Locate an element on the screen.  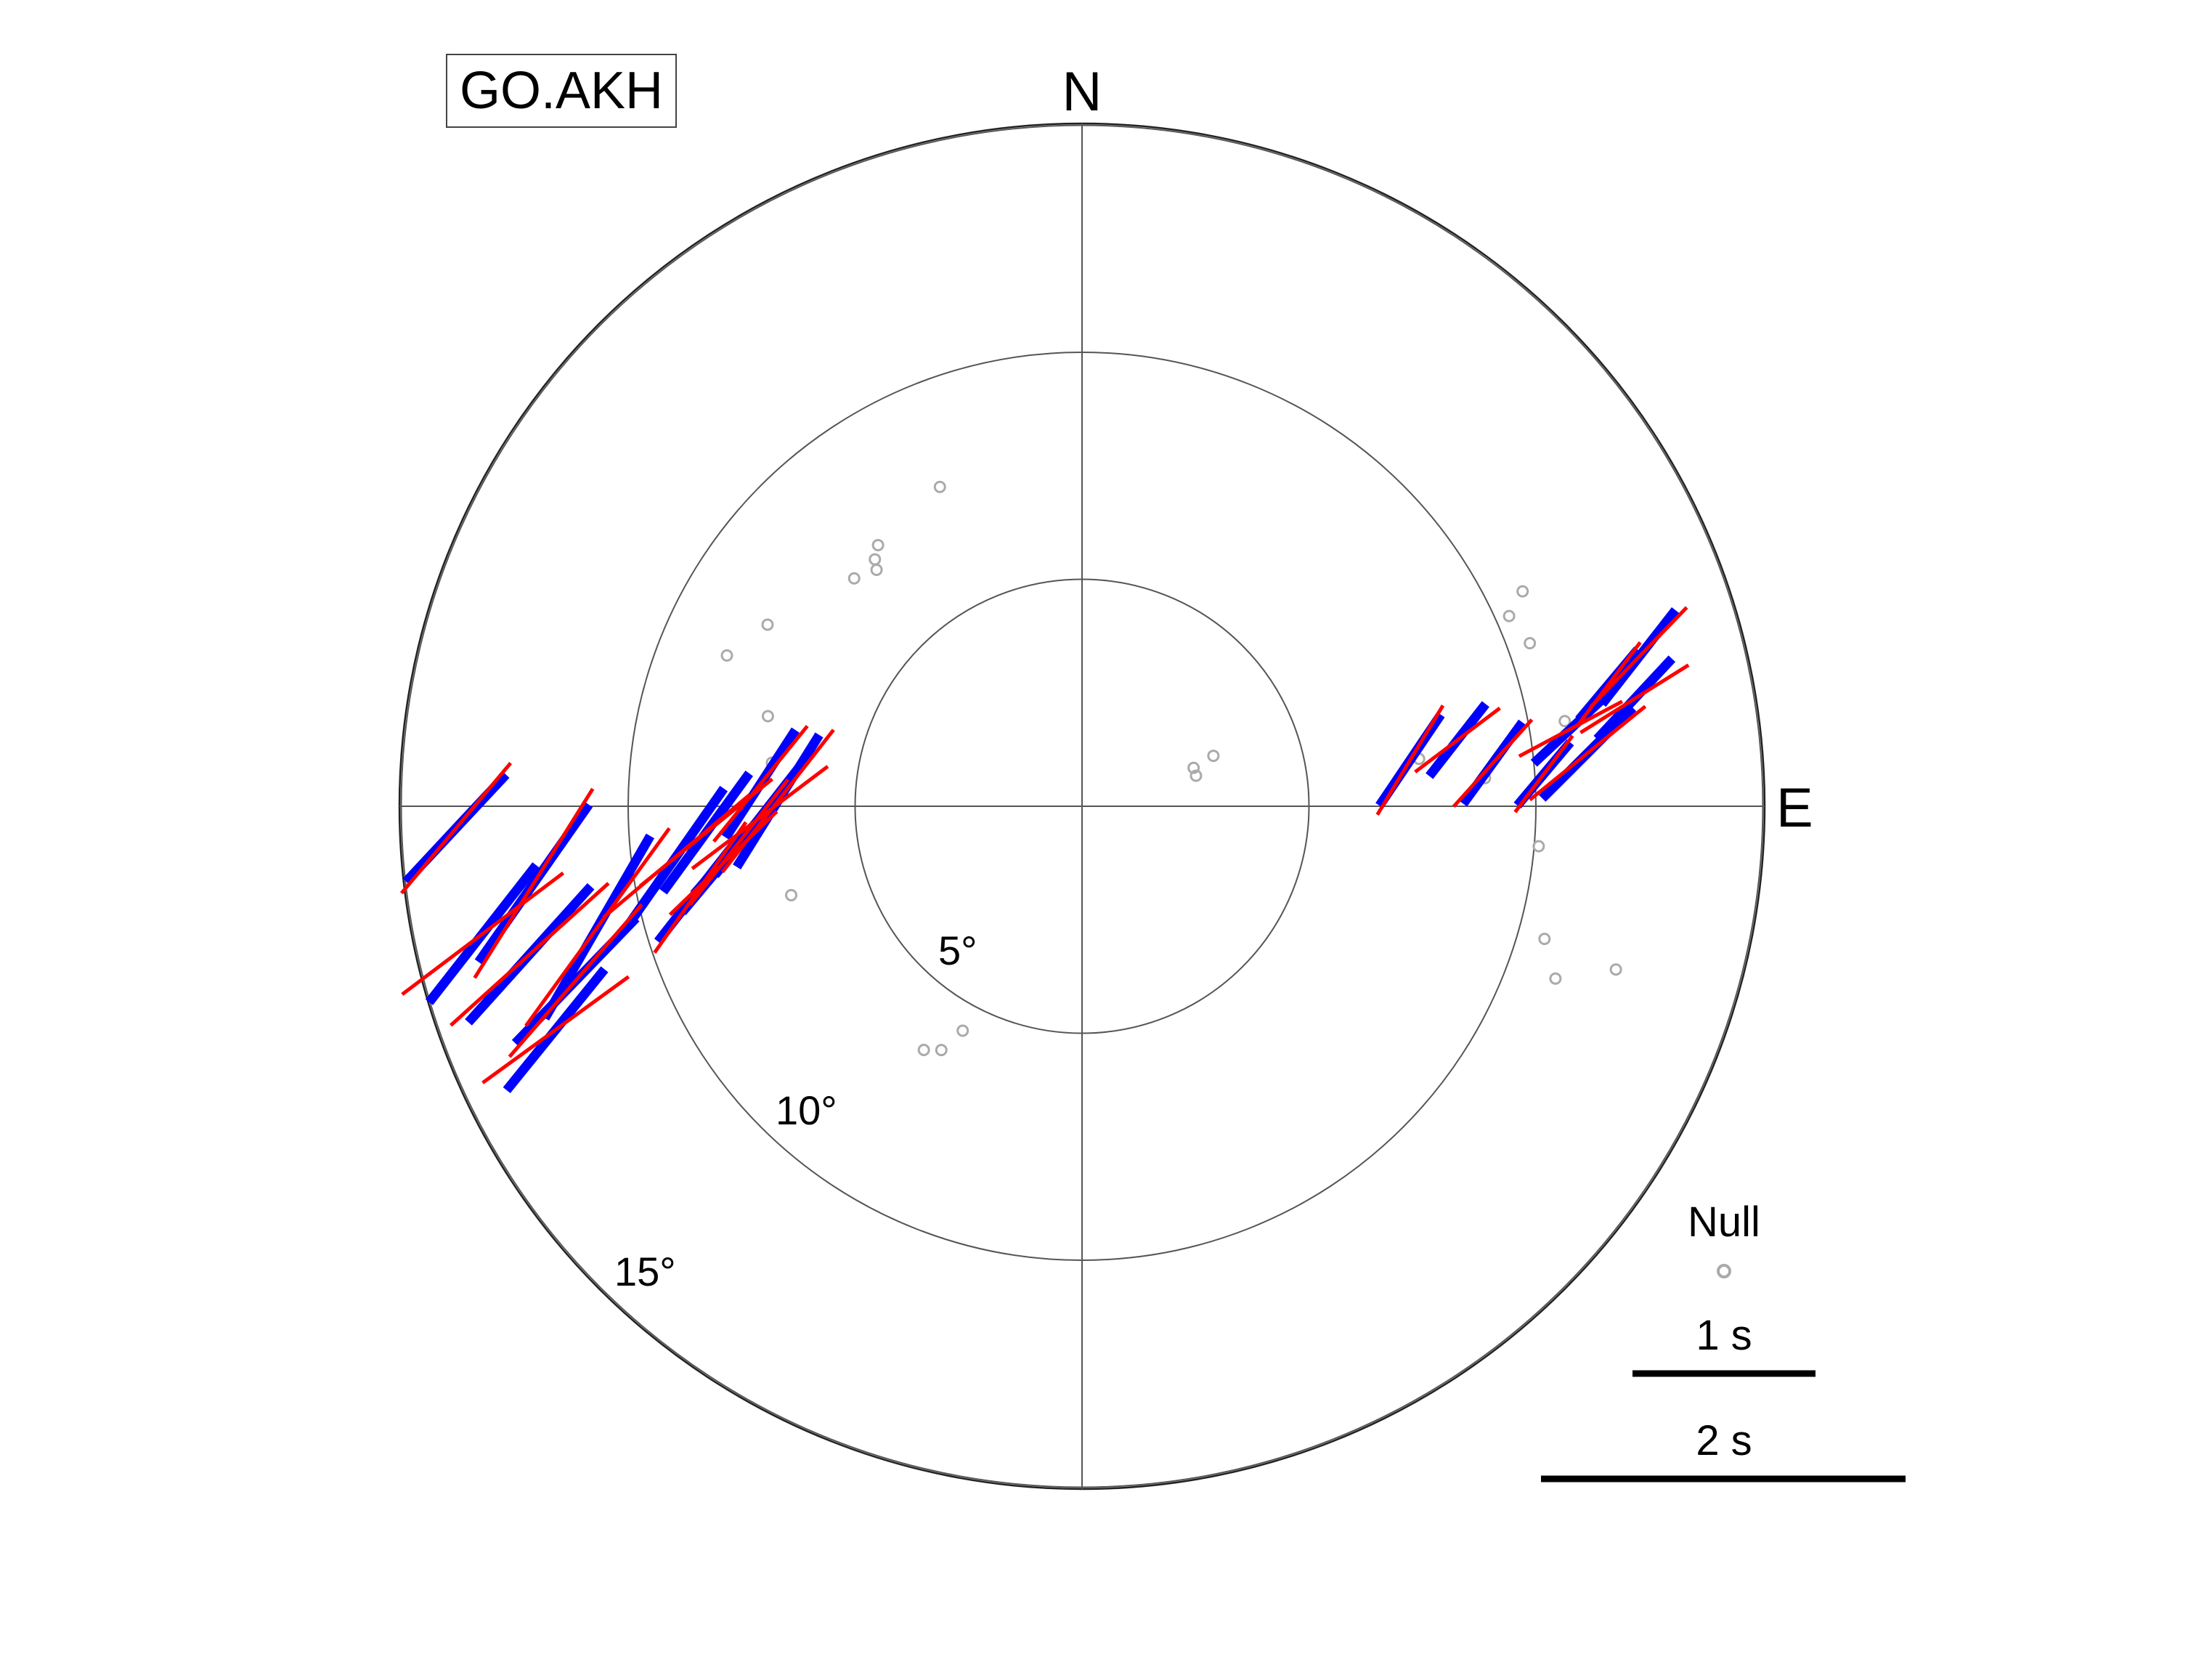
station-label: GO.AKH is located at coordinates (562, 91).